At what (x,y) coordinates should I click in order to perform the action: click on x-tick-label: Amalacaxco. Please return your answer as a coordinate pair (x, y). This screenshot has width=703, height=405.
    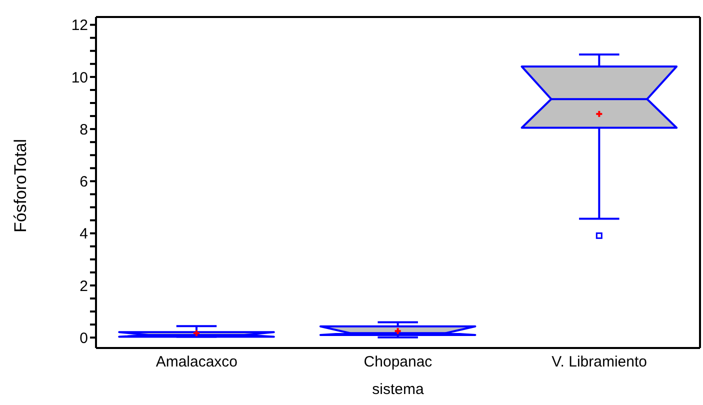
    Looking at the image, I should click on (197, 362).